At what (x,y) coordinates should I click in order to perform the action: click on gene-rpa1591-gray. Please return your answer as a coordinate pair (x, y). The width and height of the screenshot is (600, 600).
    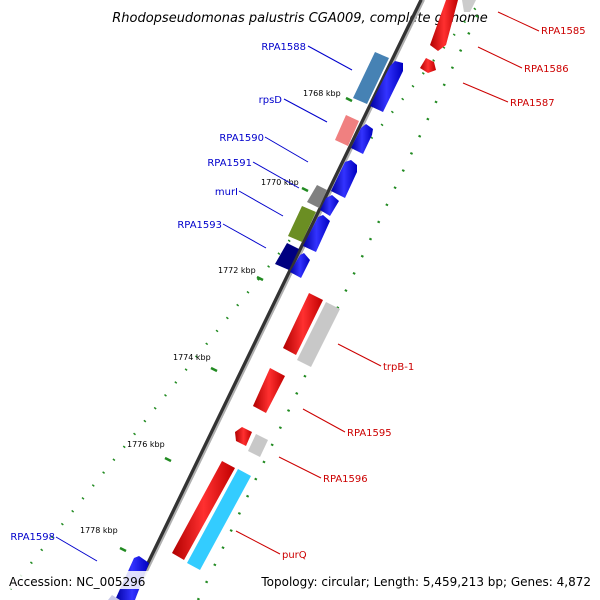
    Looking at the image, I should click on (317, 196).